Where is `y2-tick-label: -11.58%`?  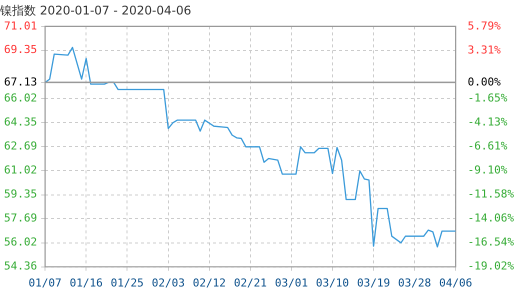 y2-tick-label: -11.58% is located at coordinates (491, 194).